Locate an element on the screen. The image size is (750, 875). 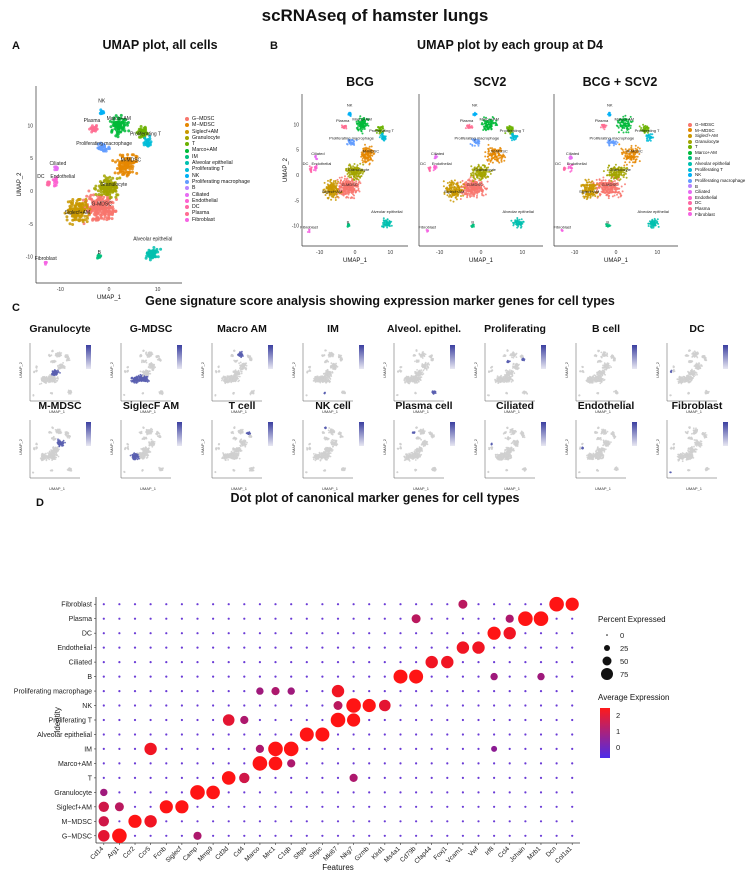
cluster-label: Alveolar epithelial is located at coordinates (518, 211).